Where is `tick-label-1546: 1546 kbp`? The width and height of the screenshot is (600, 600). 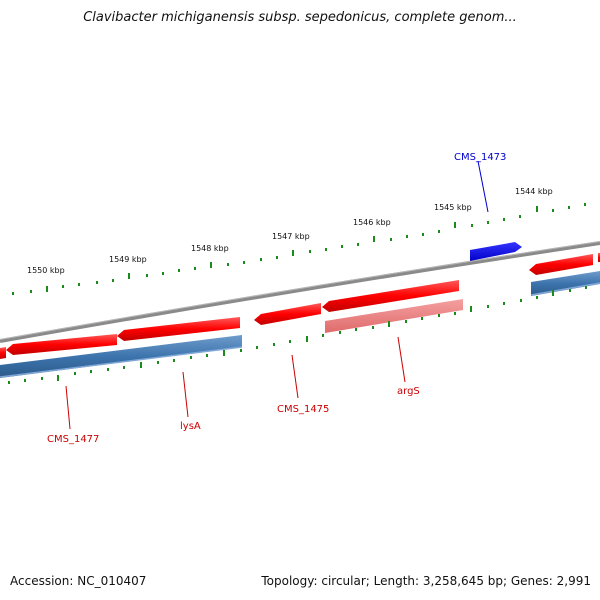
tick-label-1546: 1546 kbp is located at coordinates (372, 222).